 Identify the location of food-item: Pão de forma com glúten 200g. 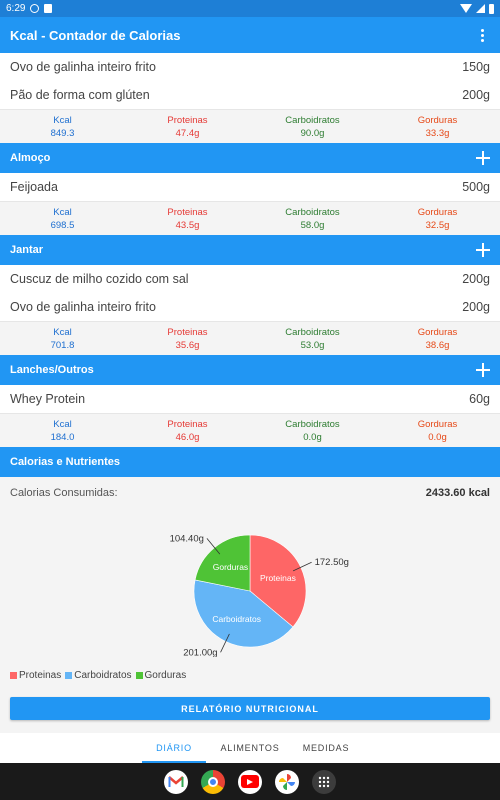
(250, 95).